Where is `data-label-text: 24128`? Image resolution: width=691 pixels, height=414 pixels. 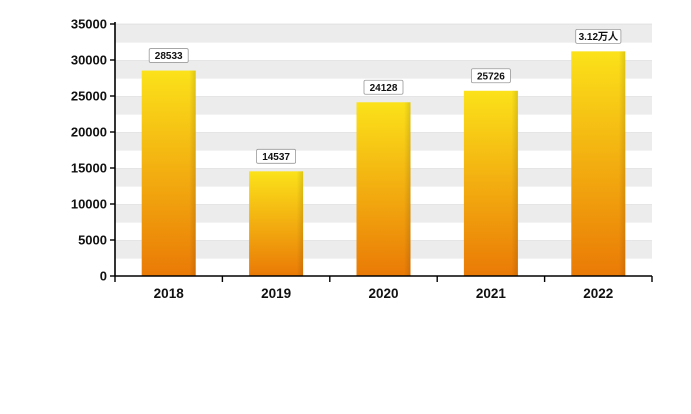
data-label-text: 24128 is located at coordinates (384, 88).